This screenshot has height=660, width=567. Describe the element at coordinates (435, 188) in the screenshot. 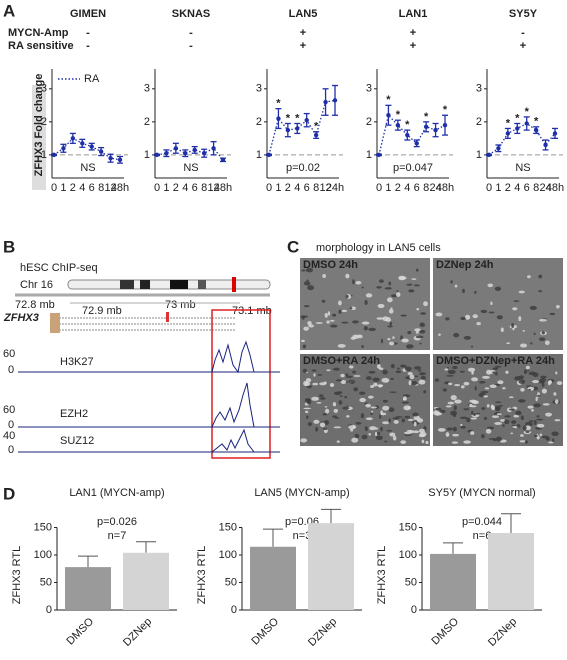

I see `x-tick-label: 24` at that location.